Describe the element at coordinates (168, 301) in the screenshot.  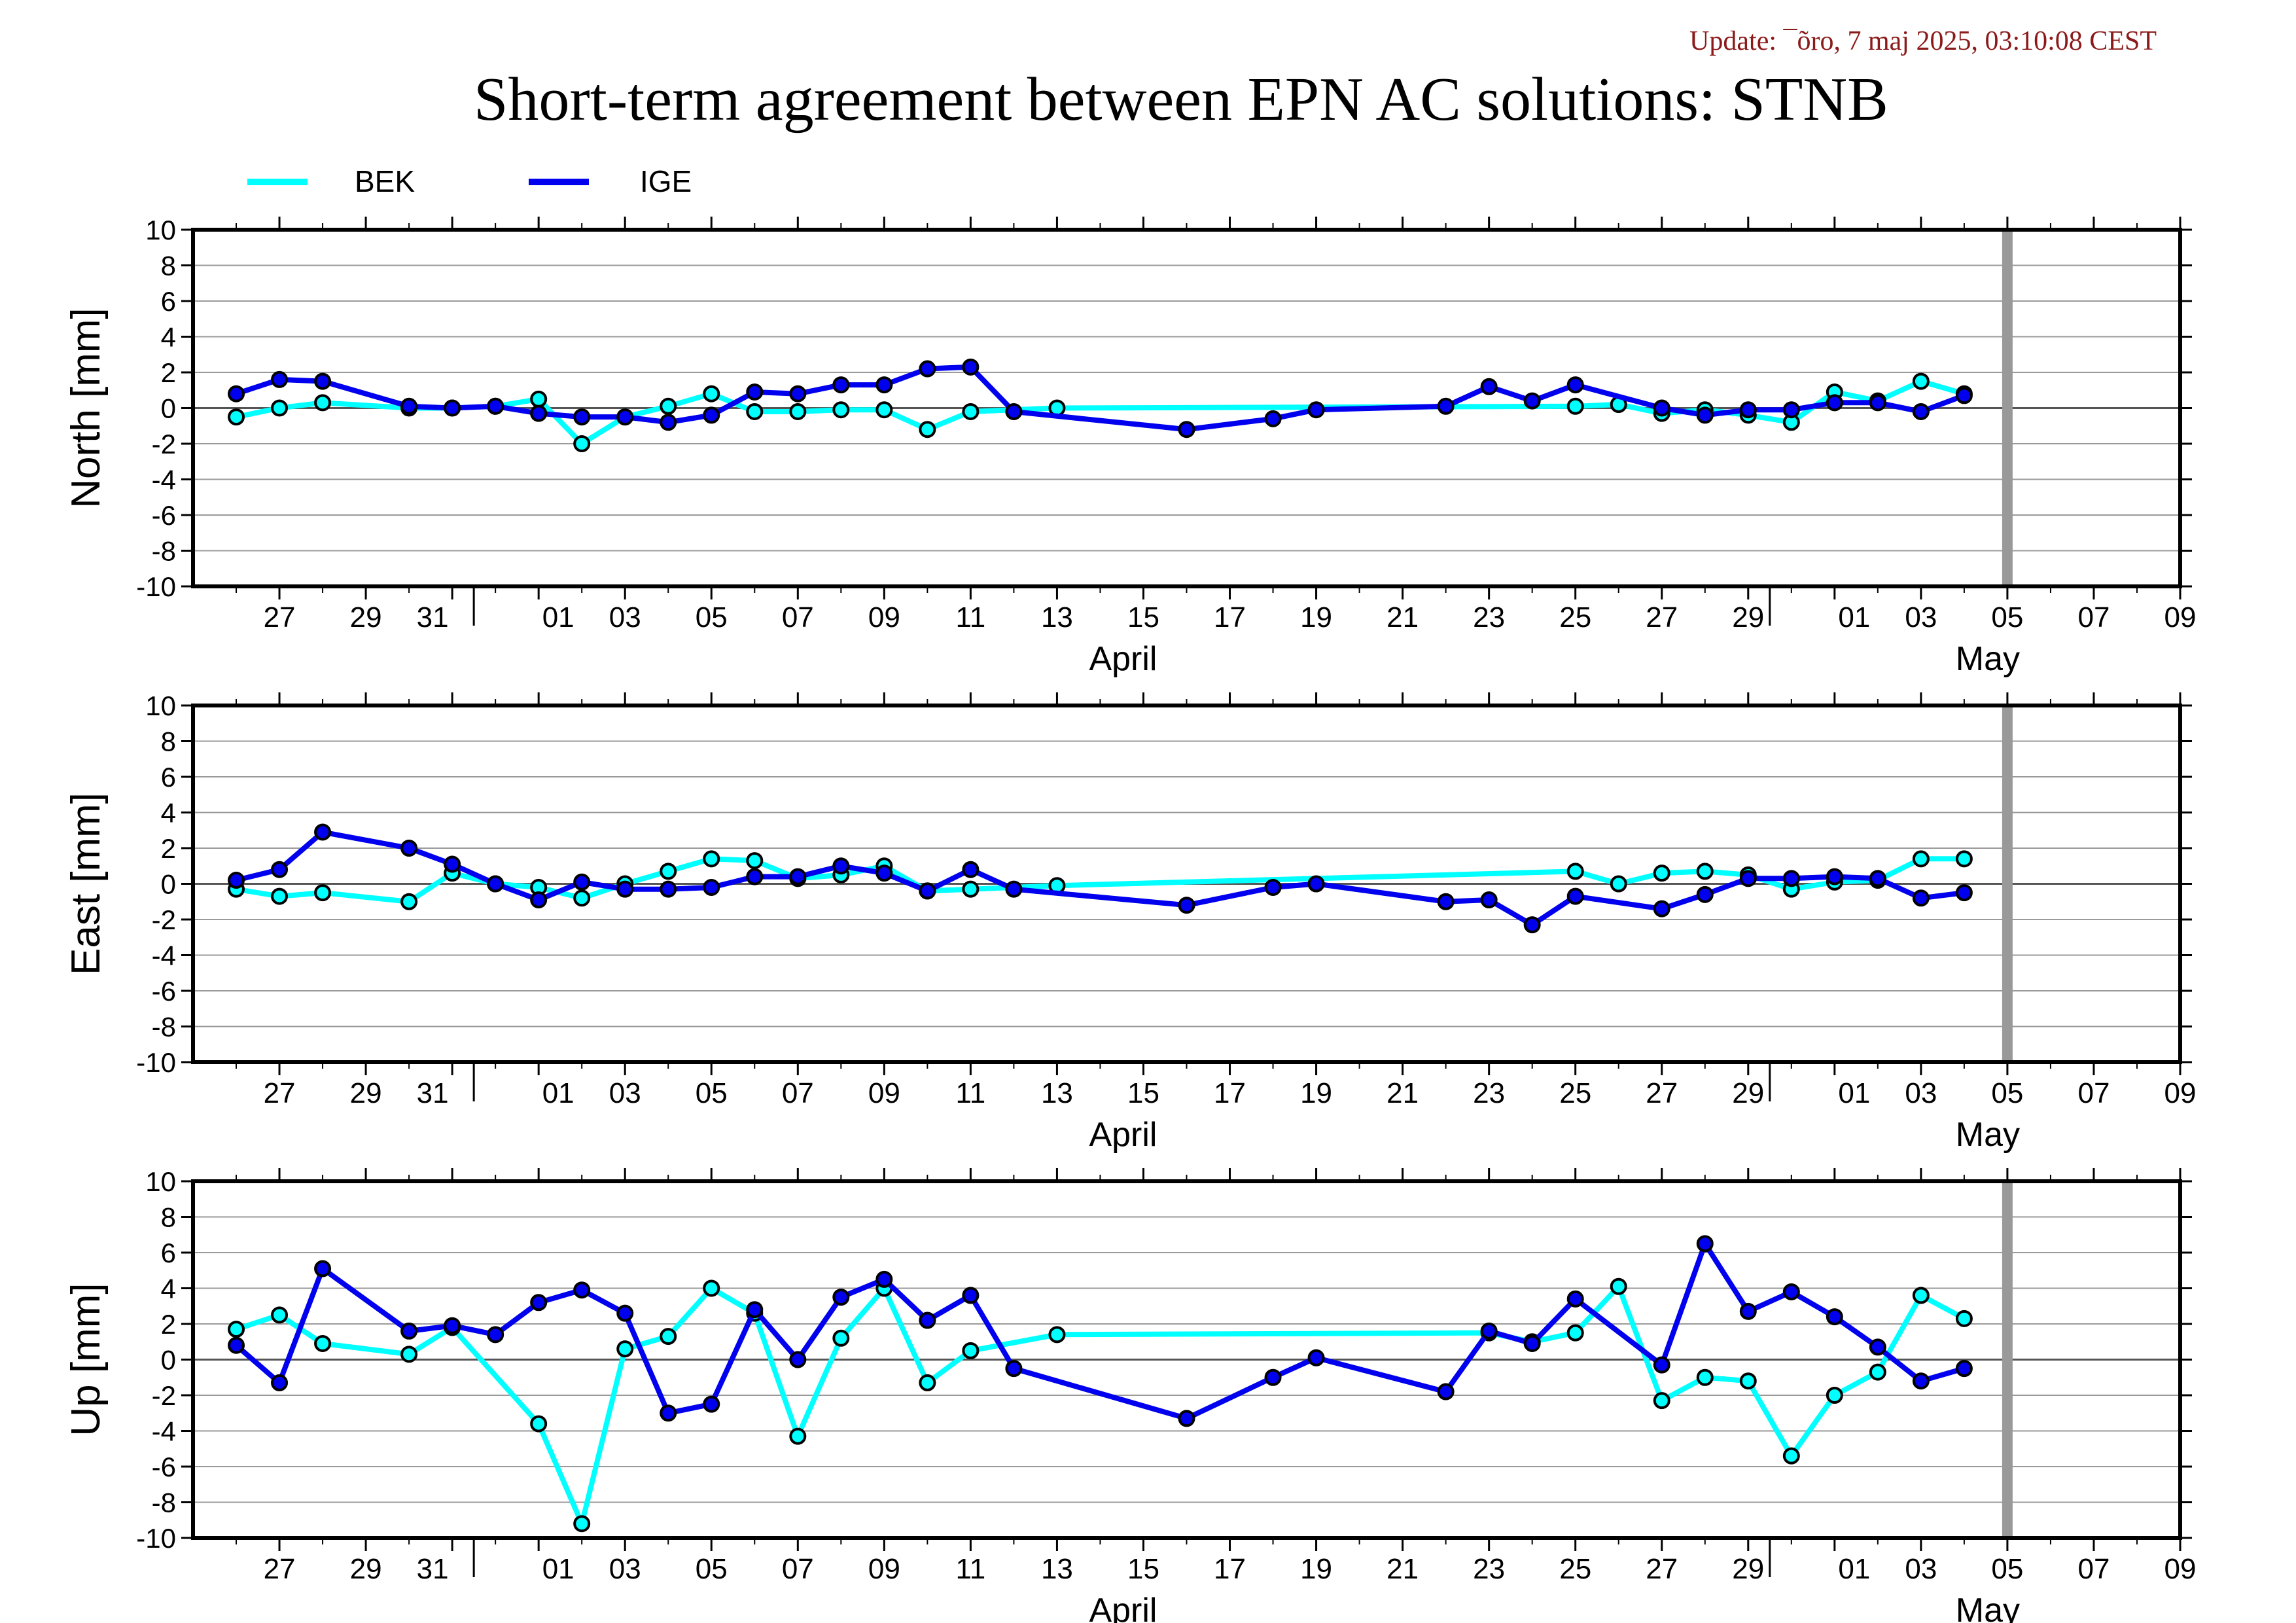
I see `y-tick-label: 6` at that location.